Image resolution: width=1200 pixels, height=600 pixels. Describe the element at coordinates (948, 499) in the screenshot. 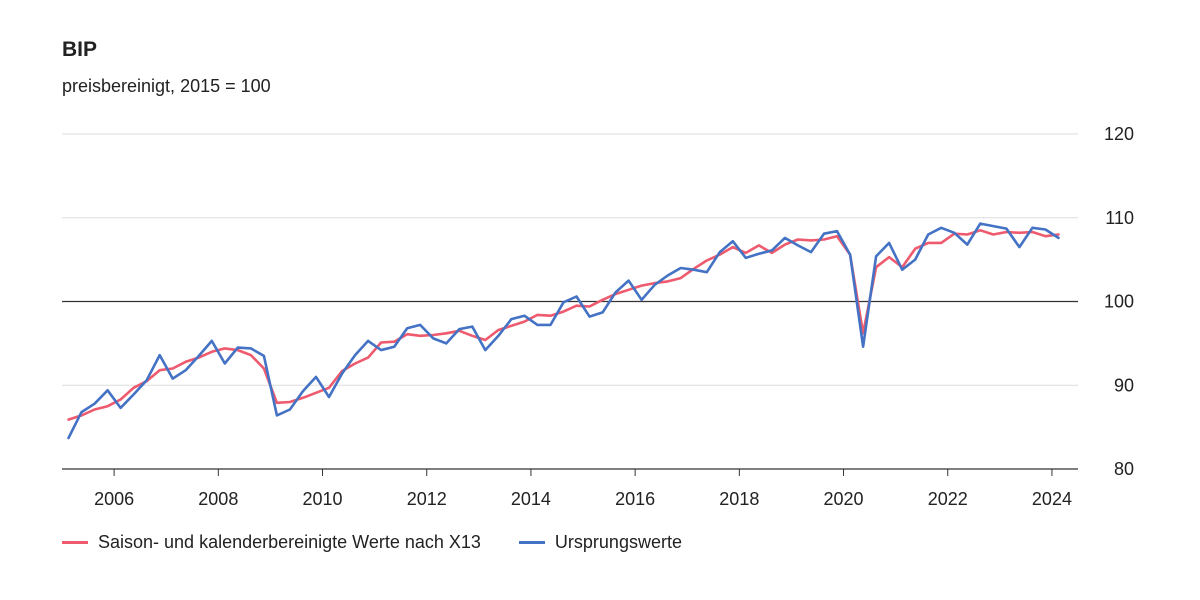

I see `x-tick-label-2022: 2022` at that location.